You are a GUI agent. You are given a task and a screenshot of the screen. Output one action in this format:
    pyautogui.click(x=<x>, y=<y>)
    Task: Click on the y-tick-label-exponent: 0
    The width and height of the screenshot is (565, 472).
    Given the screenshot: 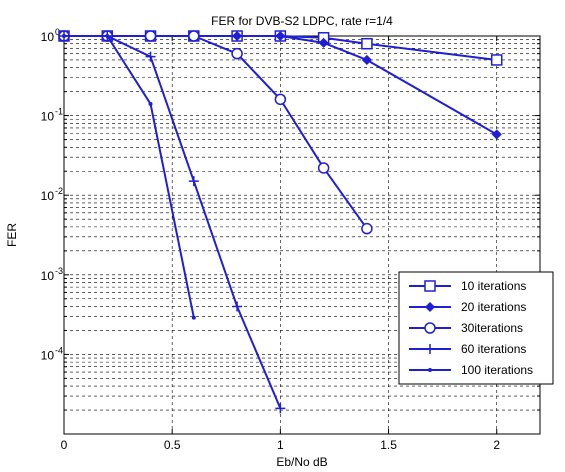 What is the action you would take?
    pyautogui.click(x=57, y=32)
    